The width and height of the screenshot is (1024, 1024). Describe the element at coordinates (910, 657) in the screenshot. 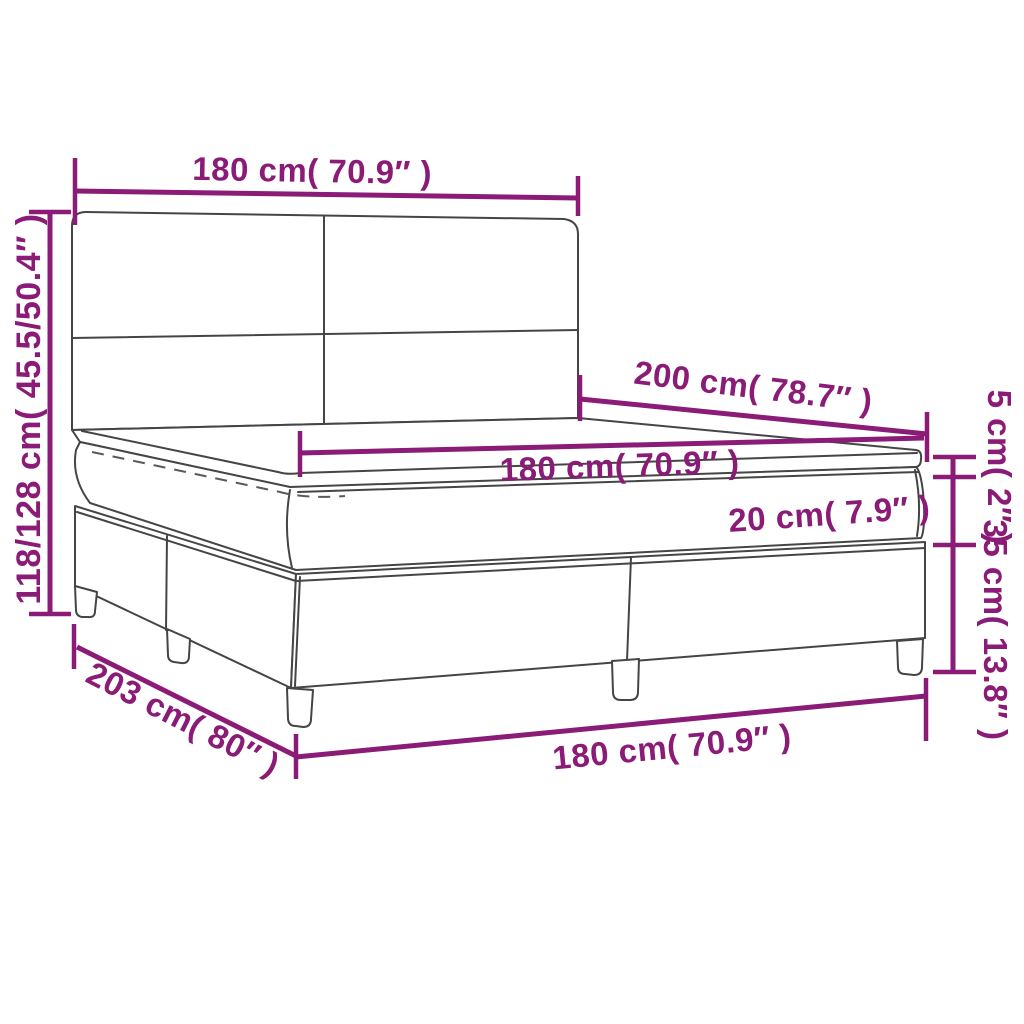

I see `bed-leg-front-right` at that location.